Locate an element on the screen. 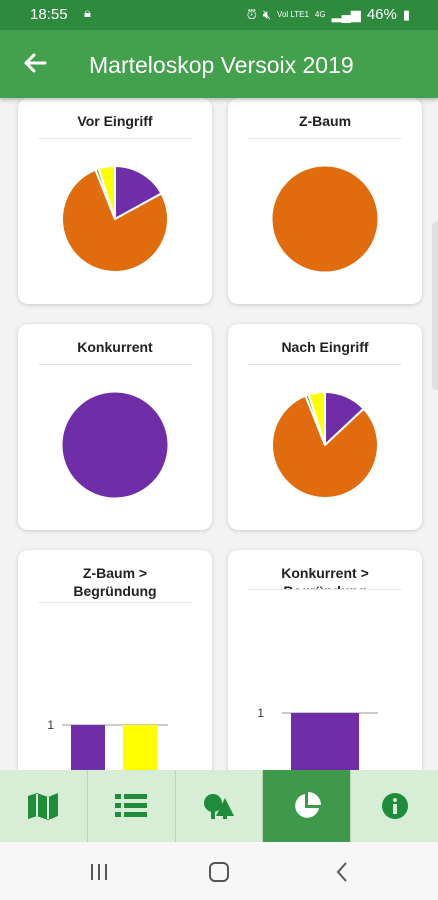  status-icons: ⏰︎ 🔇︎ Vol LTE1 4G ▂▄▆ 46% ▮ is located at coordinates (328, 14).